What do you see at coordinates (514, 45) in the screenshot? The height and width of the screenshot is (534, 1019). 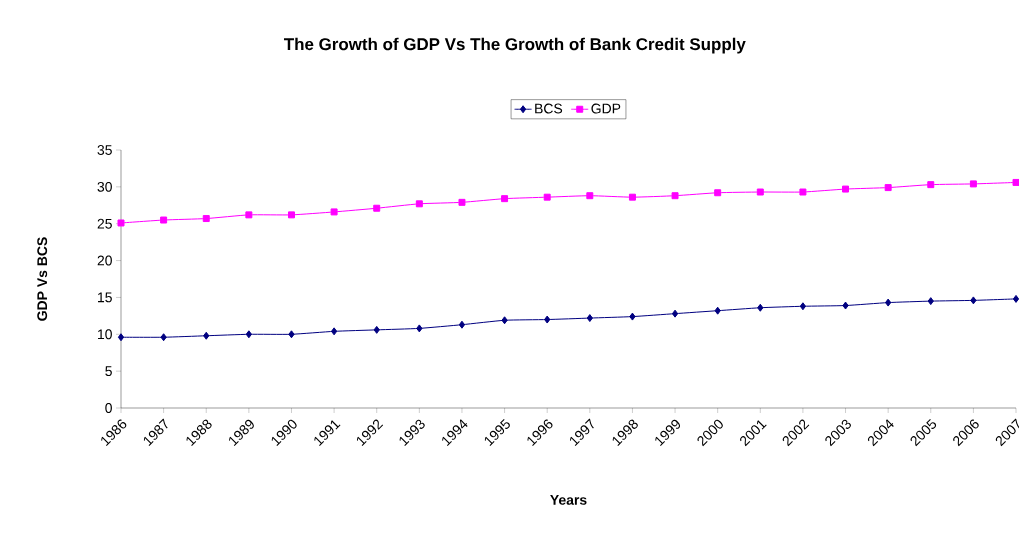 I see `chart-title: The Growth of GDP Vs The Growth of Bank Credit Supply` at bounding box center [514, 45].